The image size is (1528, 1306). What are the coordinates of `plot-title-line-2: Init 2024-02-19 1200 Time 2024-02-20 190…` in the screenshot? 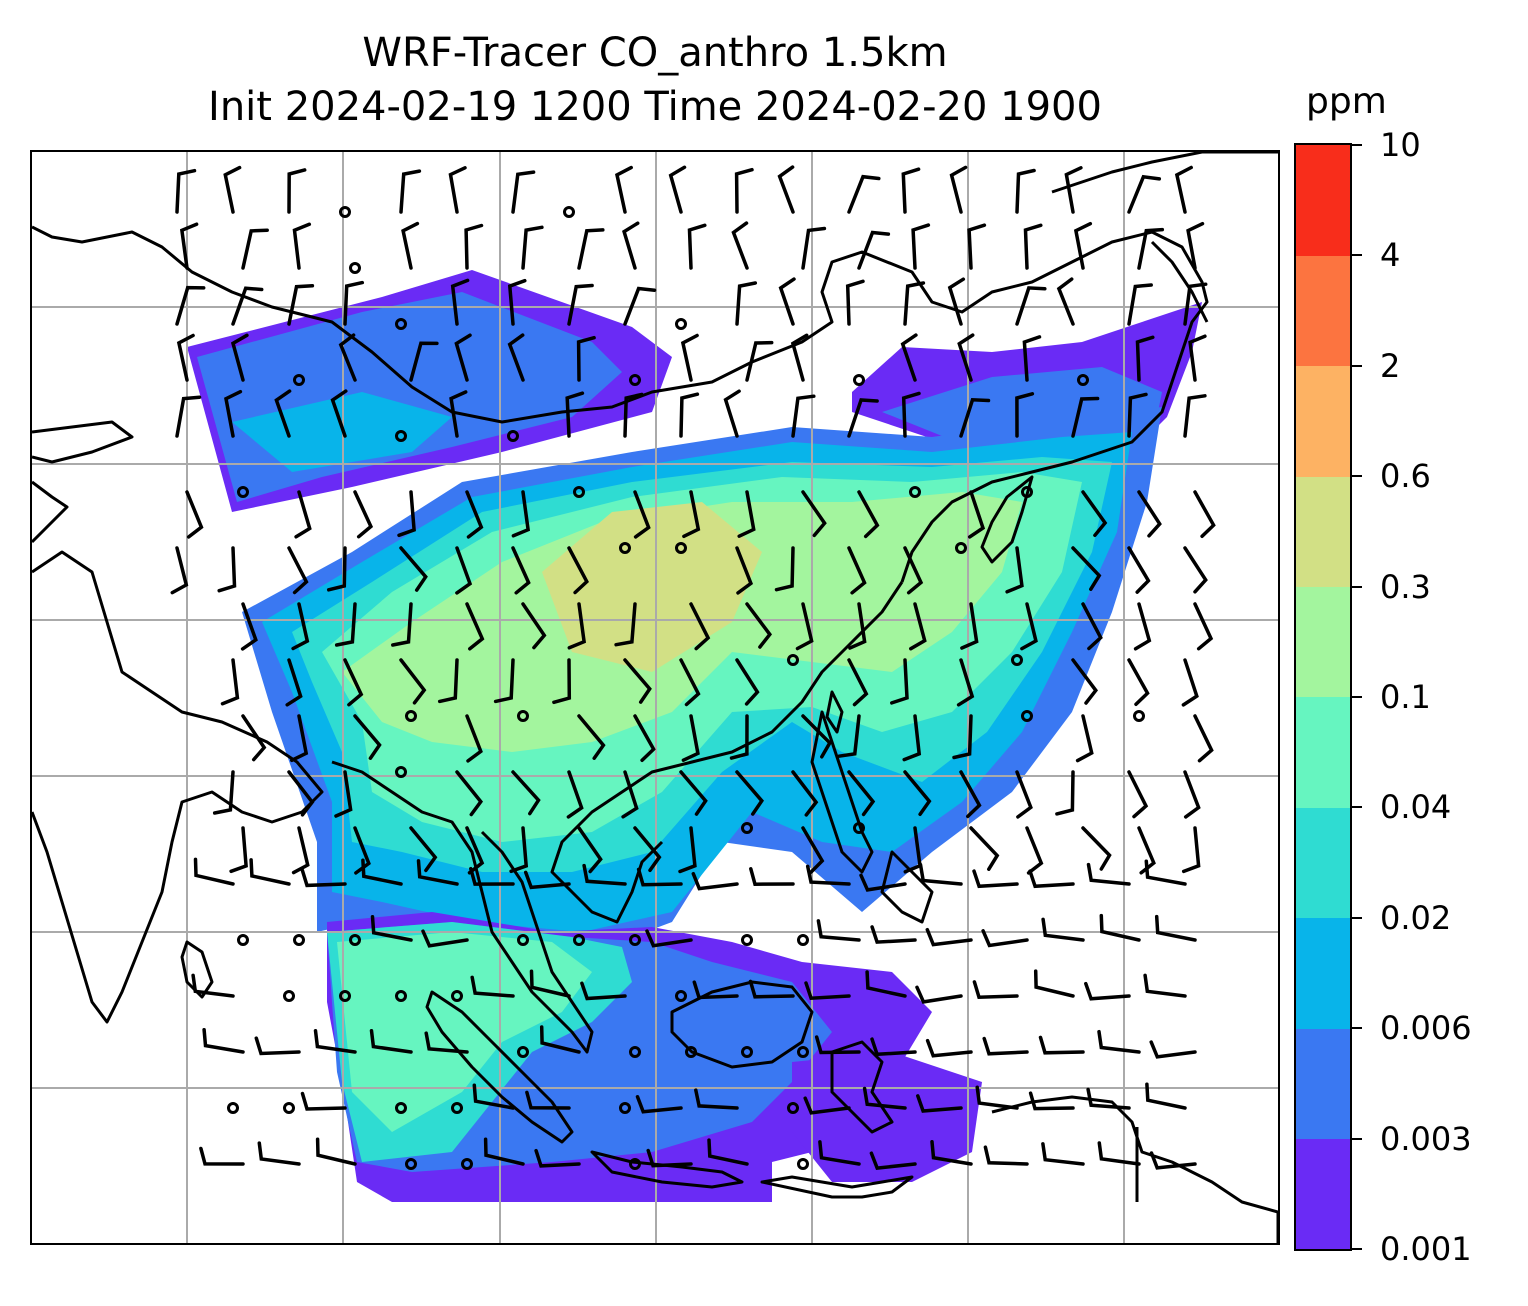 It's located at (655, 107).